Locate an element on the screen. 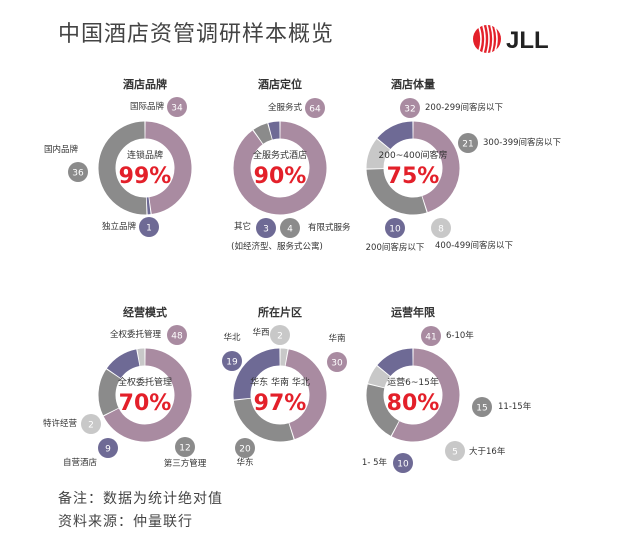 The image size is (617, 543). source-text: 资料来源：仲量联行 is located at coordinates (125, 522).